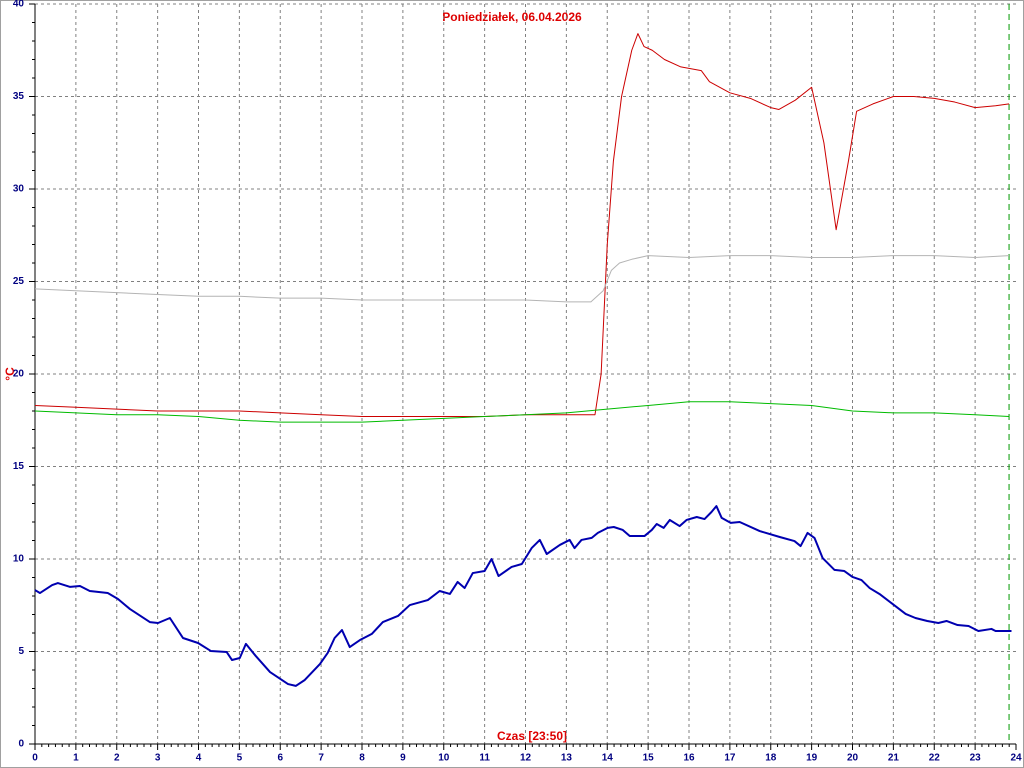 Image resolution: width=1024 pixels, height=768 pixels. I want to click on time-annotation: Czas [23:50], so click(532, 736).